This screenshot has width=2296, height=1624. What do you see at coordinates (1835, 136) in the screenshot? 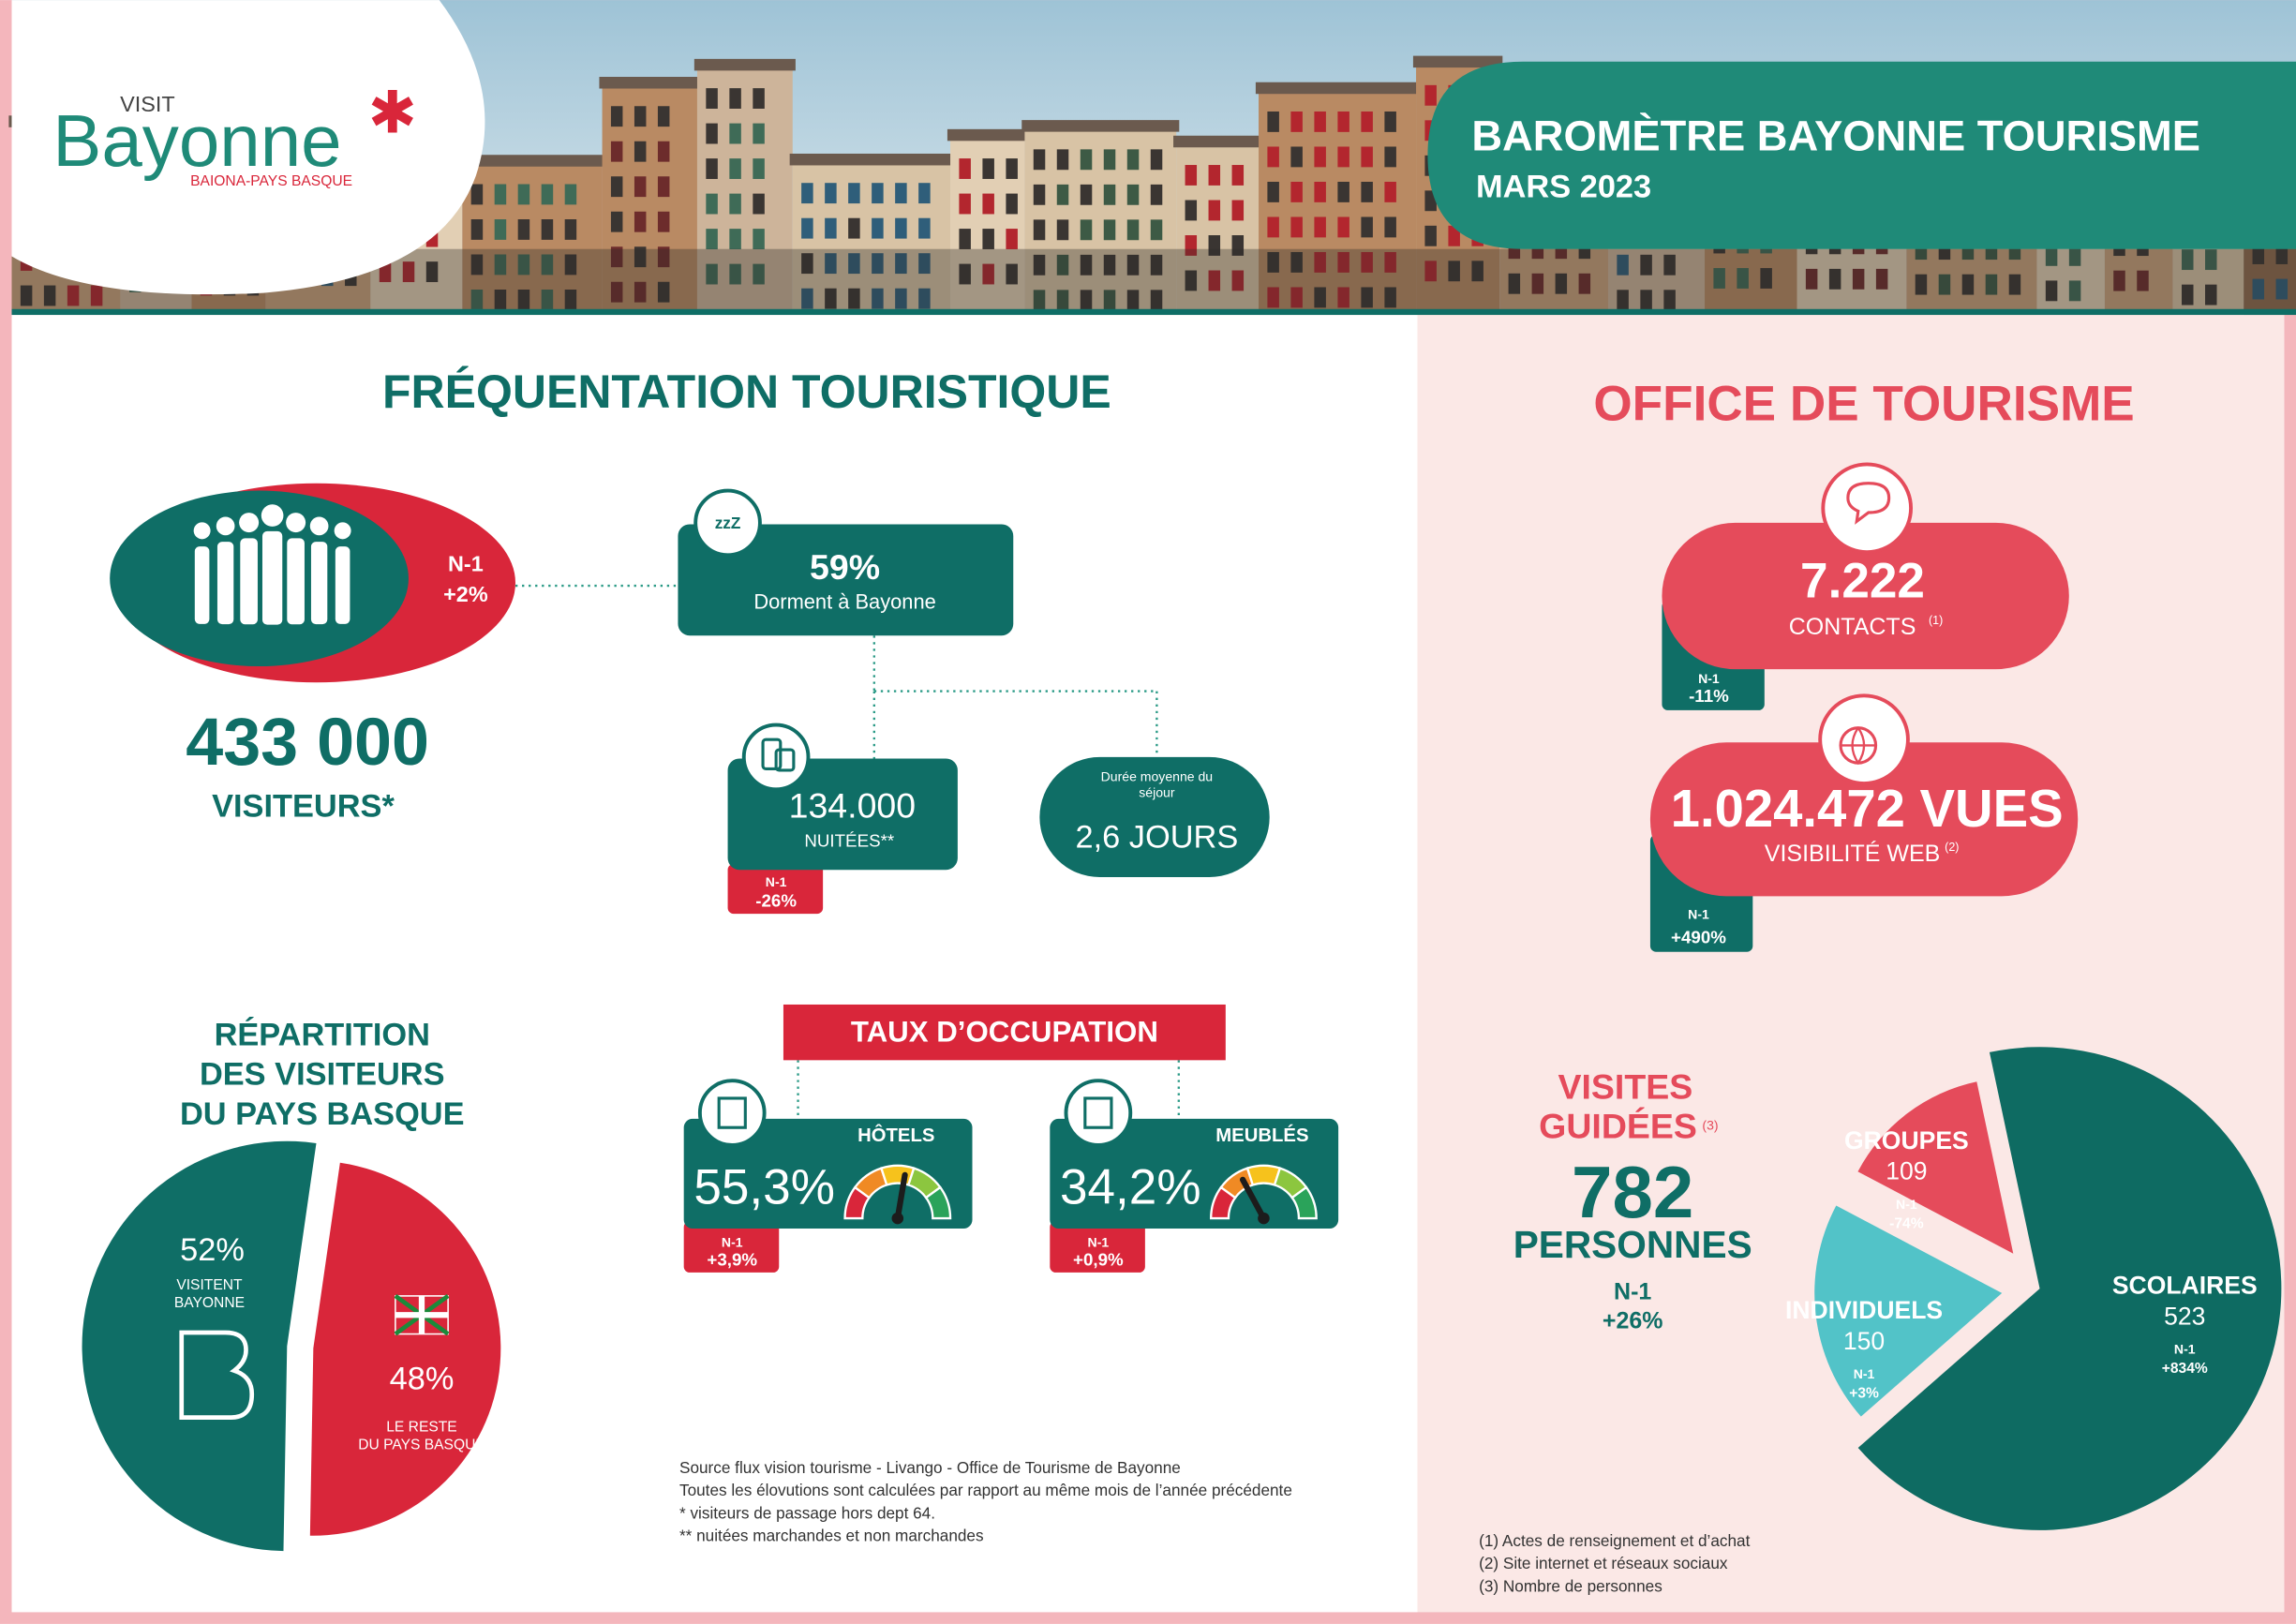
I see `header-title: BAROMÈTRE BAYONNE TOURISME` at bounding box center [1835, 136].